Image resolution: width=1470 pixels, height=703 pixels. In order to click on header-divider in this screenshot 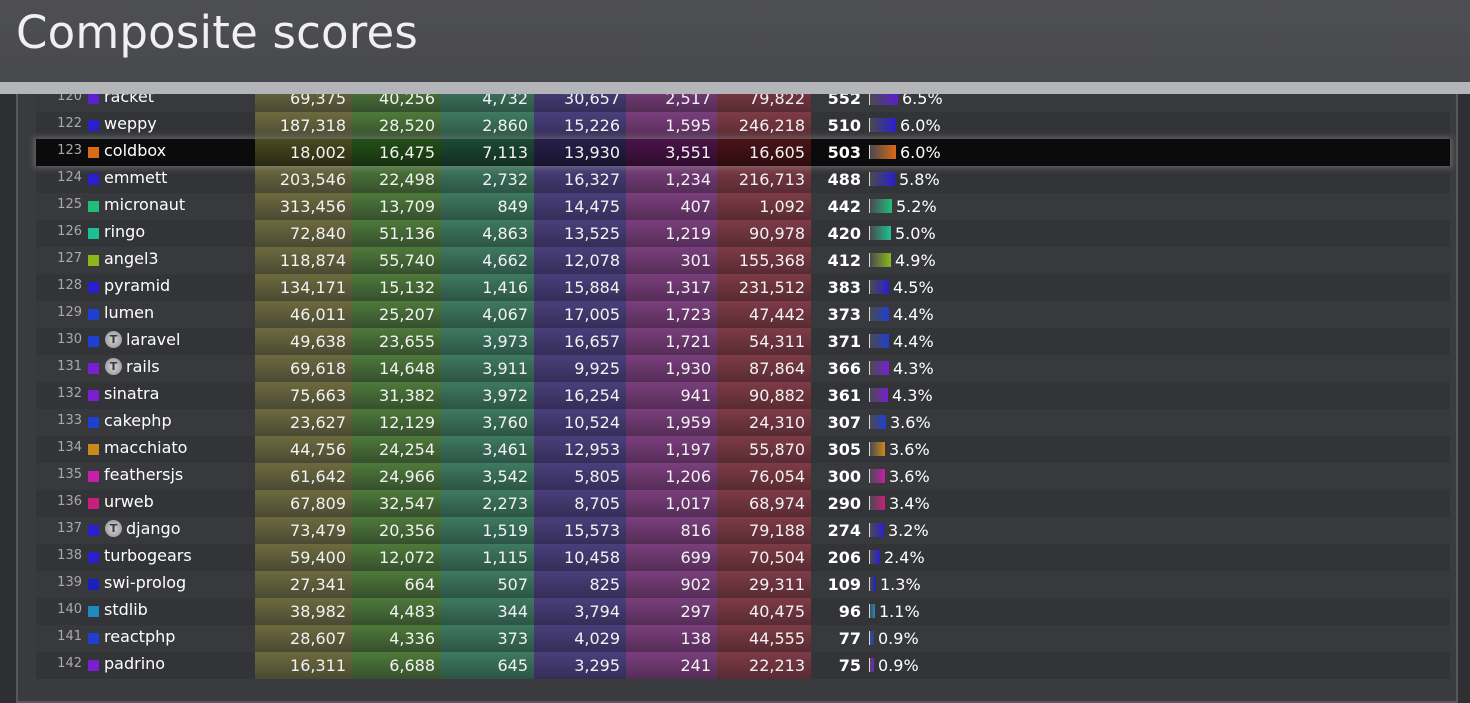, I will do `click(735, 88)`.